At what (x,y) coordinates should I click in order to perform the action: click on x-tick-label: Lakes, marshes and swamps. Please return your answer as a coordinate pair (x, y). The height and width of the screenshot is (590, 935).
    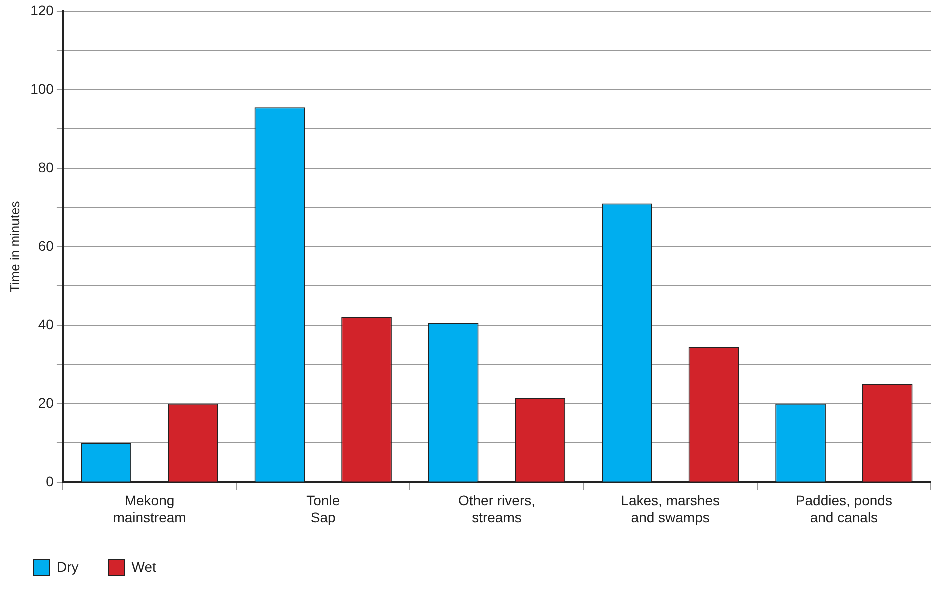
    Looking at the image, I should click on (670, 509).